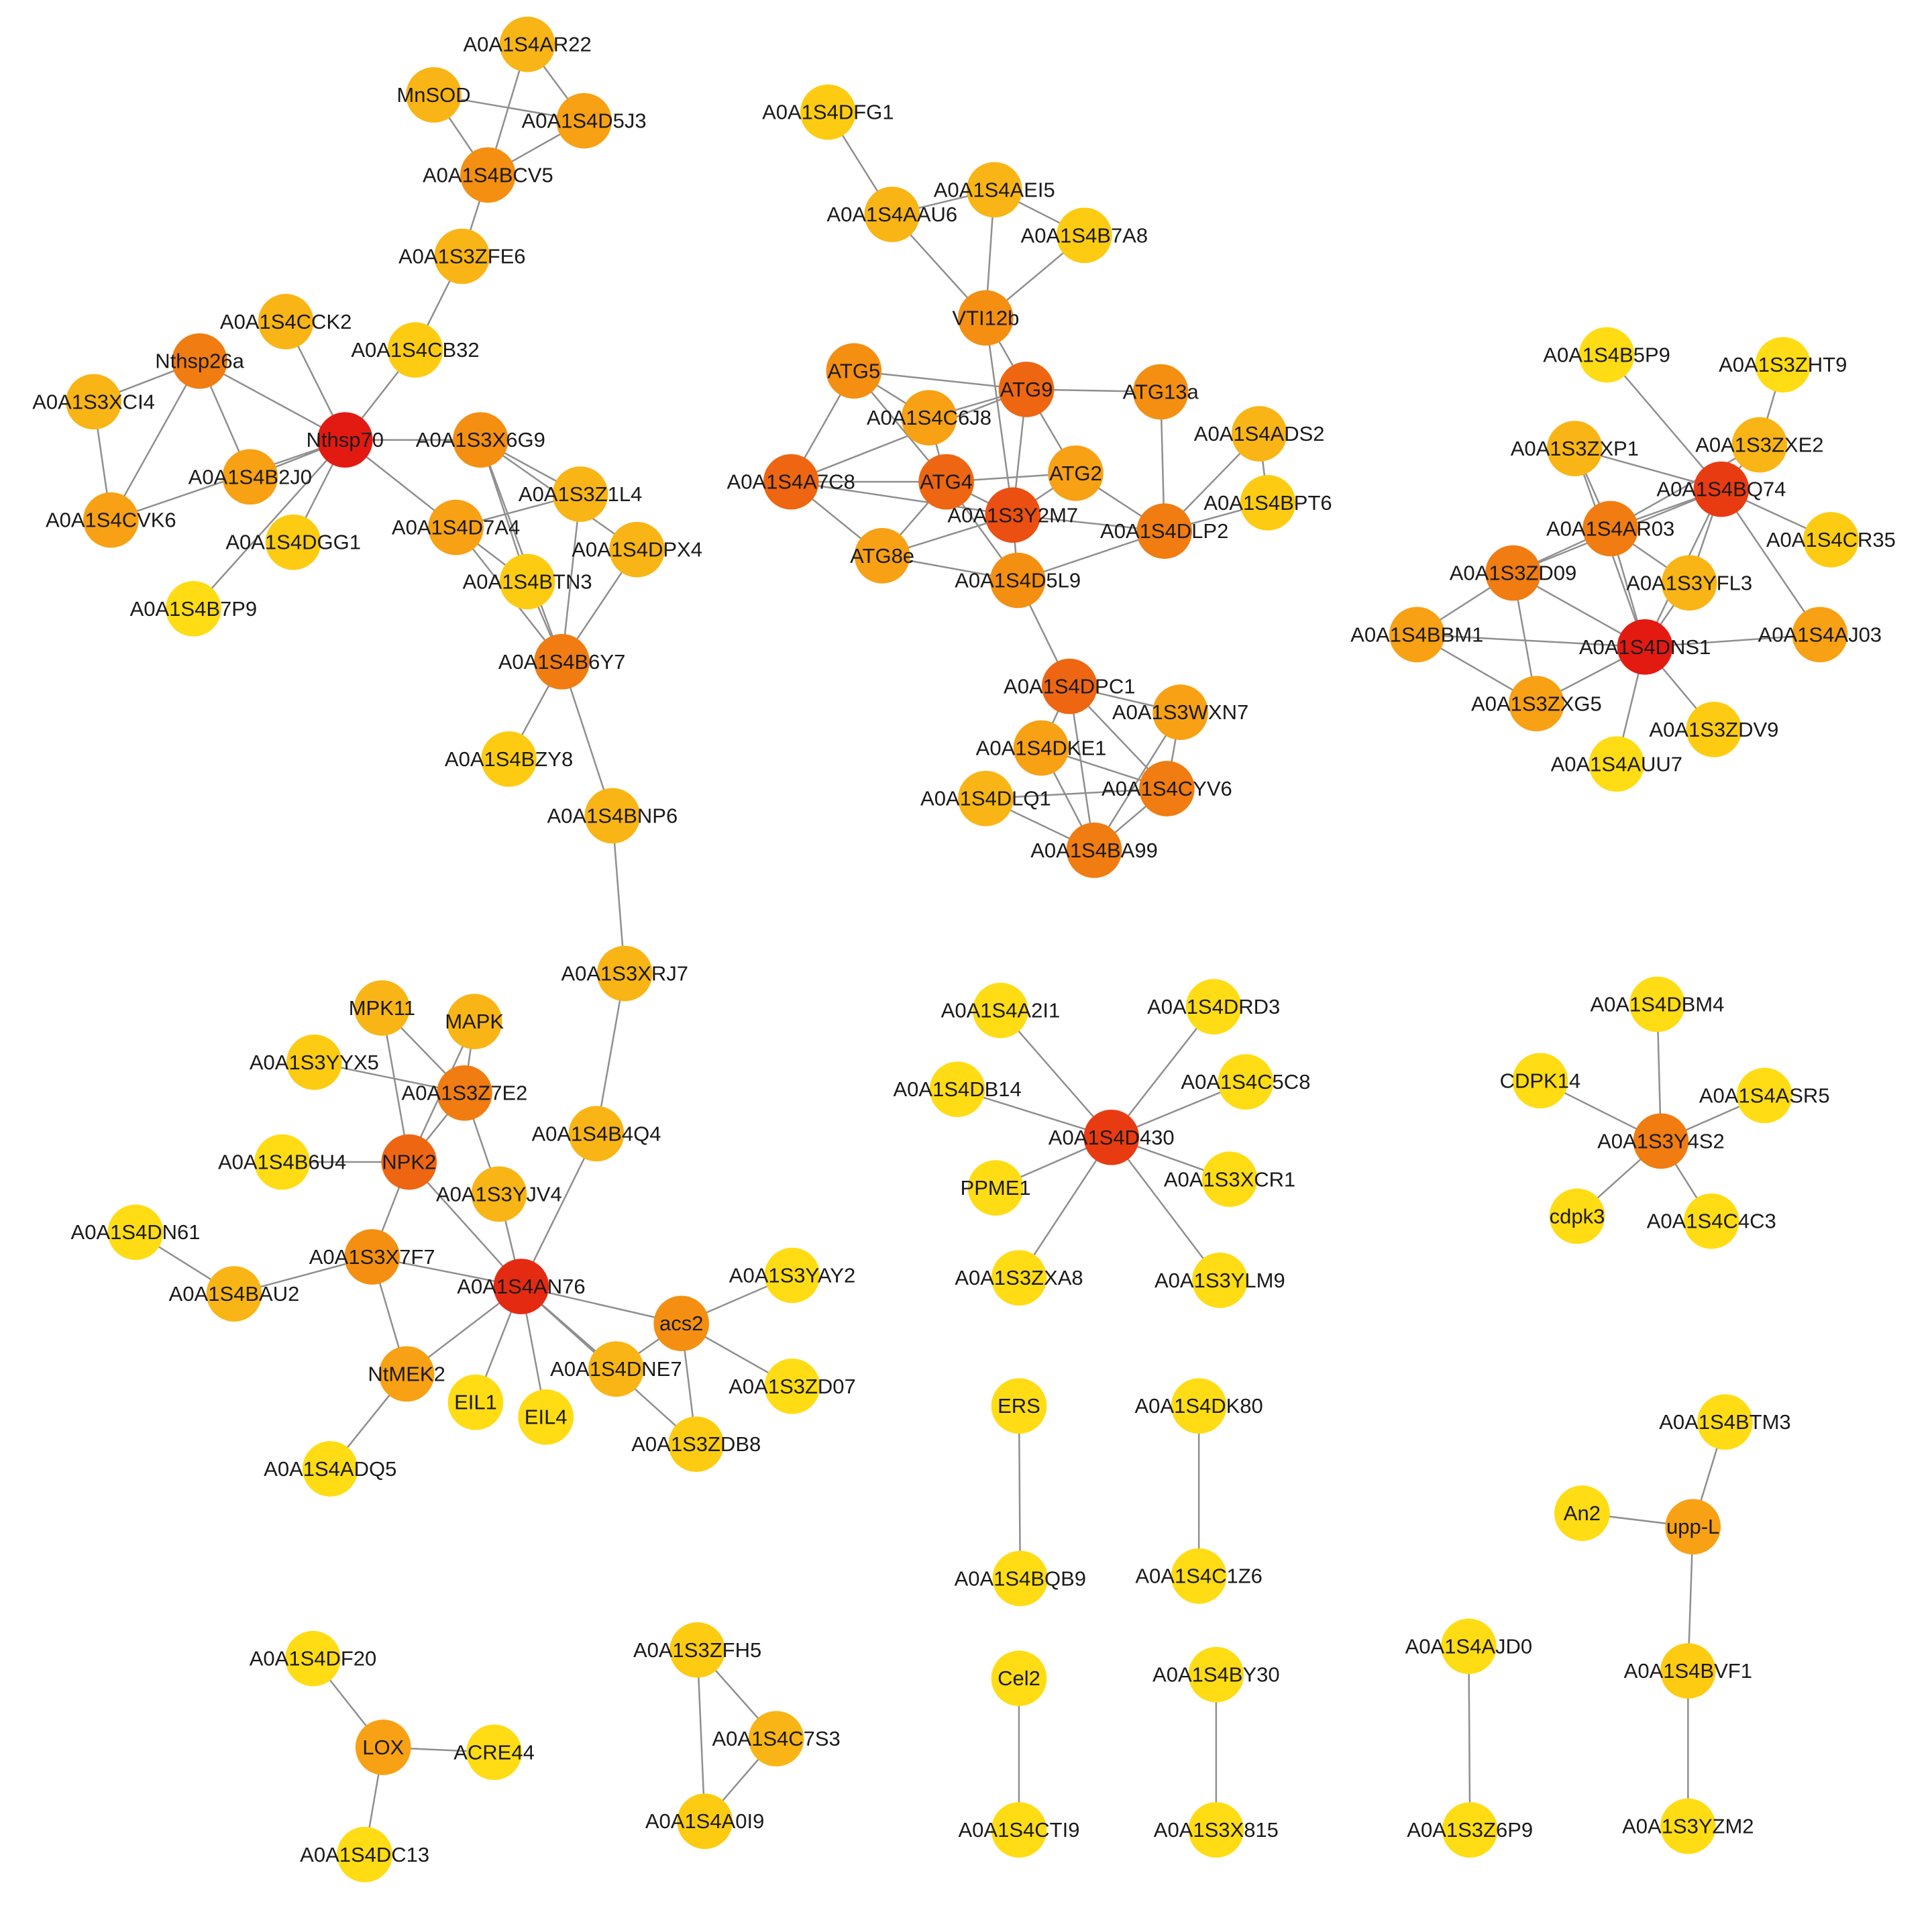 This screenshot has height=1906, width=1932. What do you see at coordinates (1160, 392) in the screenshot?
I see `node-atg13a` at bounding box center [1160, 392].